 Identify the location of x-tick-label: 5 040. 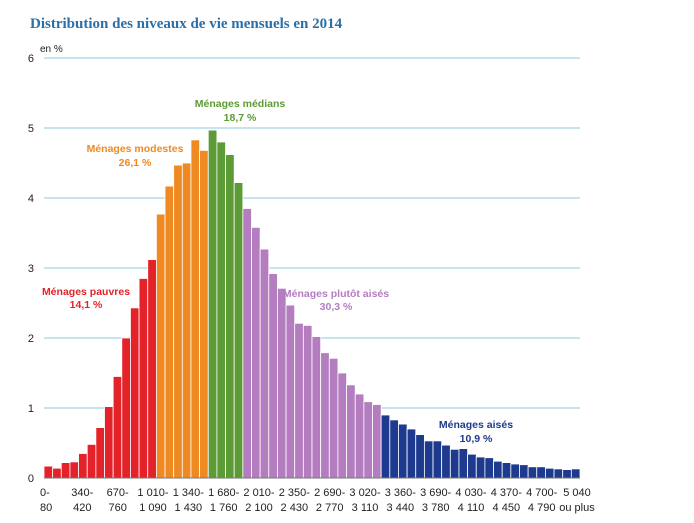
(577, 493).